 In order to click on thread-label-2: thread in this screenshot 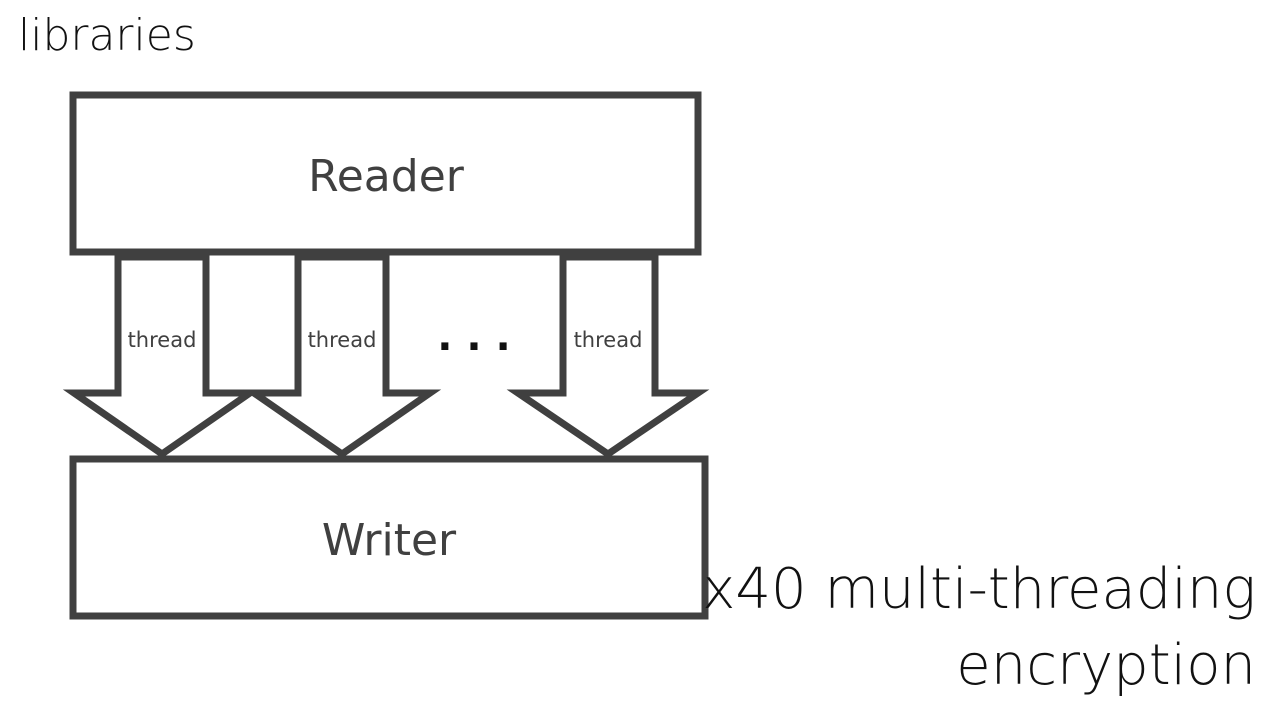, I will do `click(342, 340)`.